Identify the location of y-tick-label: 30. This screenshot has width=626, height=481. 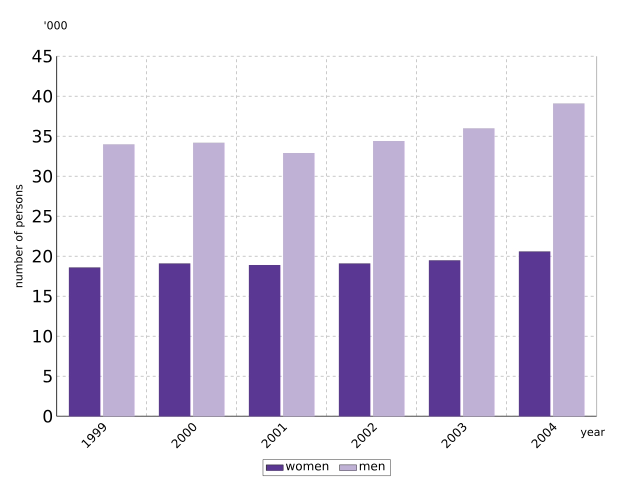
(42, 176).